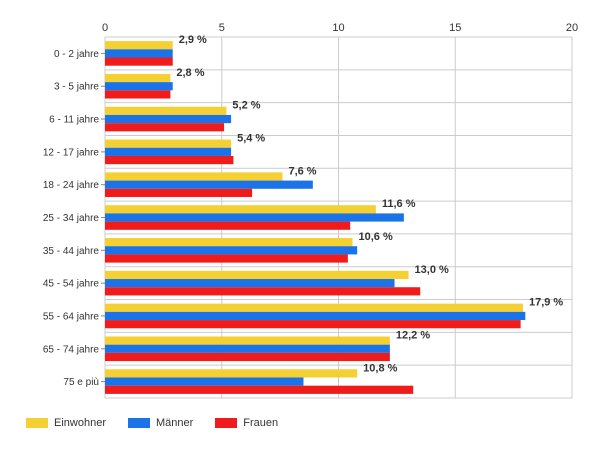 This screenshot has height=450, width=600. What do you see at coordinates (37, 423) in the screenshot?
I see `legend-swatch-einwohner` at bounding box center [37, 423].